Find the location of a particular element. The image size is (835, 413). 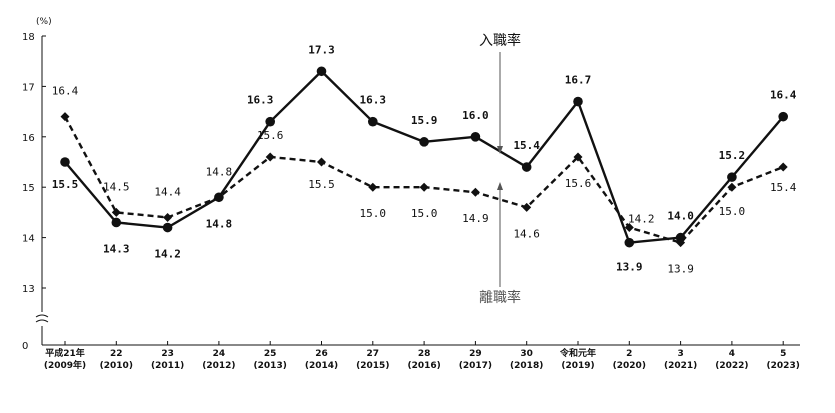

data-label-hiring-rate: 14.0 is located at coordinates (680, 216).